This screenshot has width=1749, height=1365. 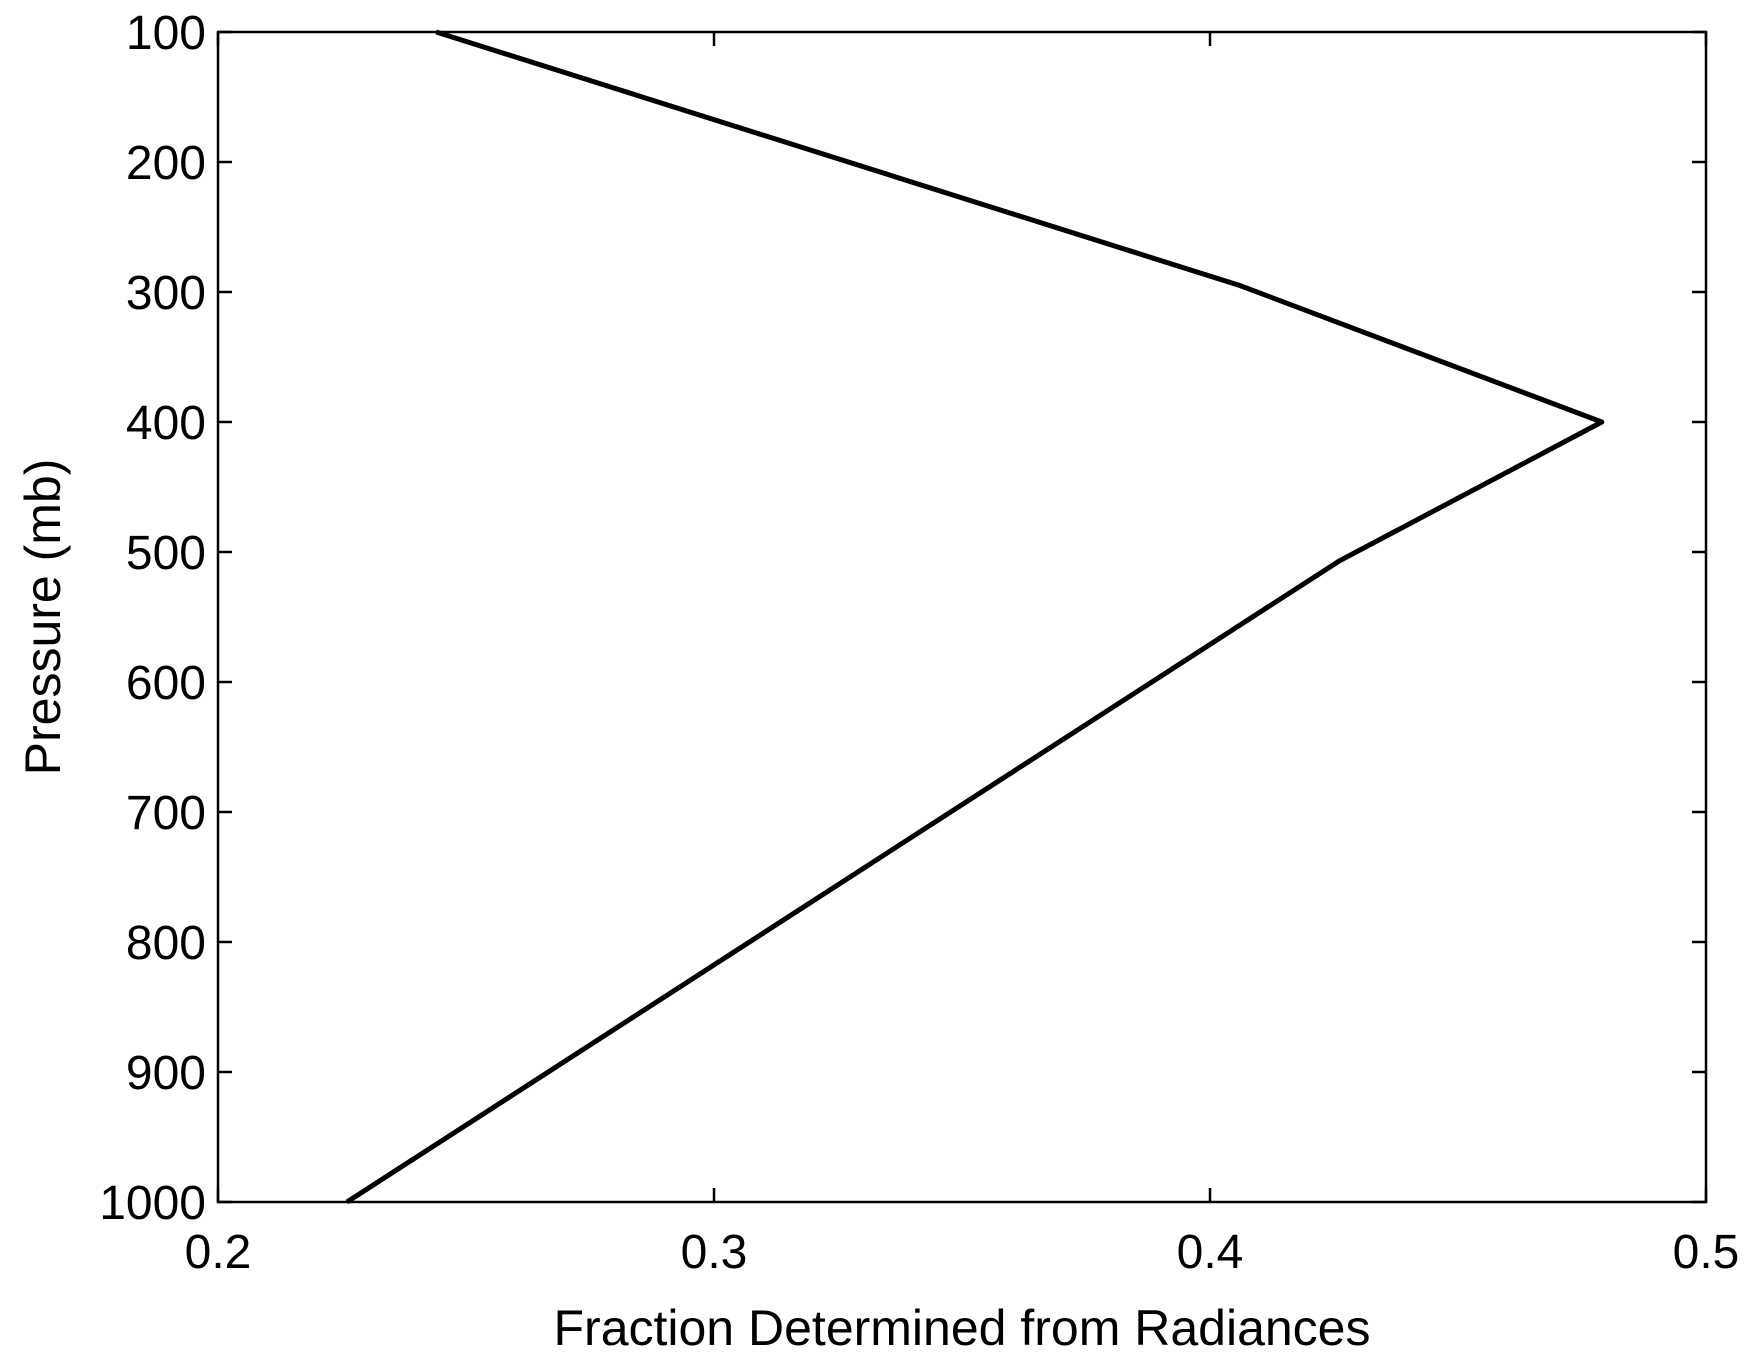 I want to click on y-tick-label: 600, so click(x=166, y=683).